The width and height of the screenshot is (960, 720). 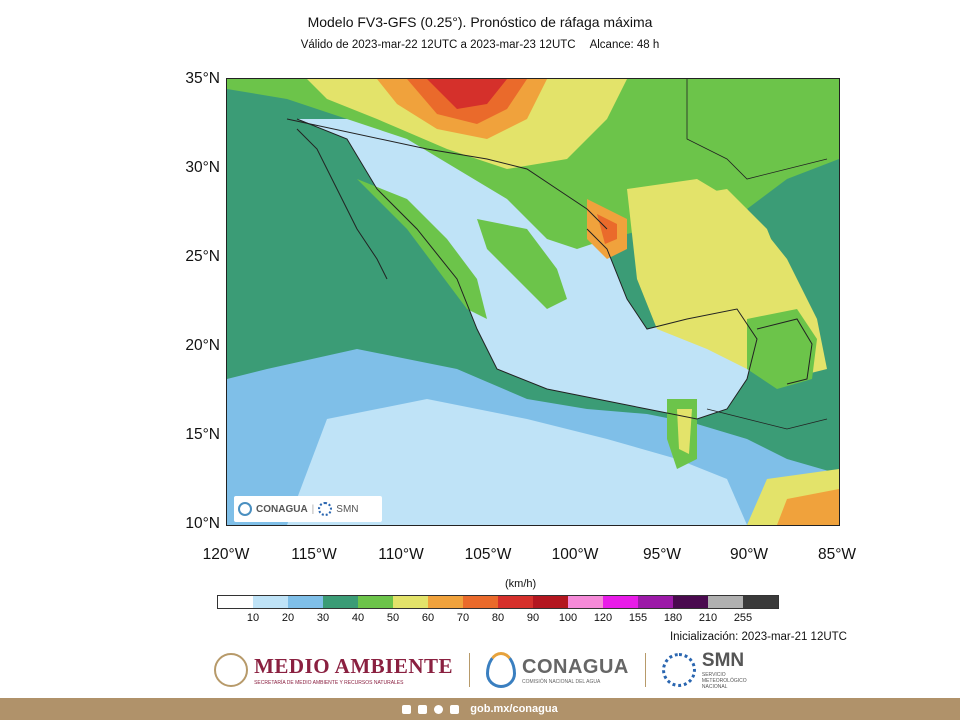 What do you see at coordinates (837, 554) in the screenshot?
I see `lon-label: 85°W` at bounding box center [837, 554].